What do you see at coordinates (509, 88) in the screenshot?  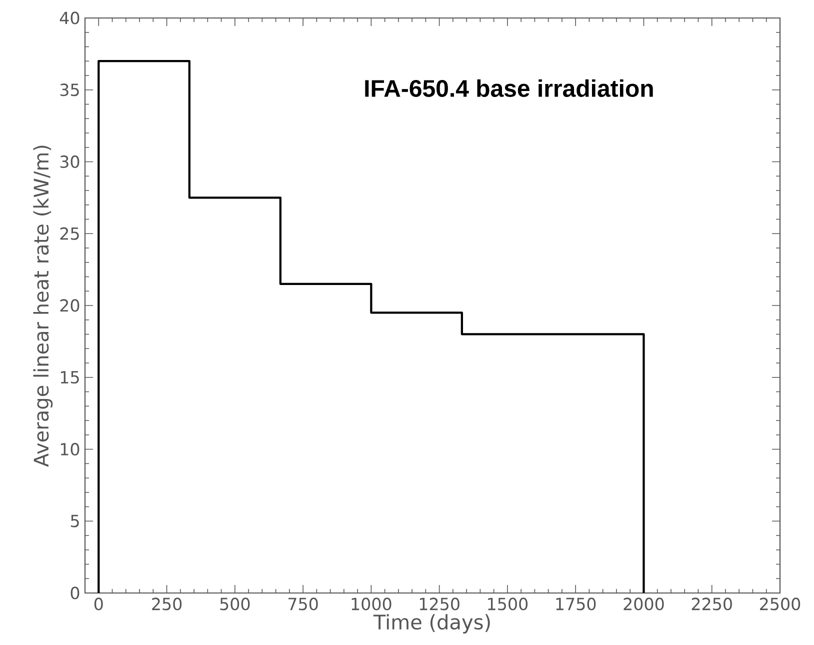 I see `text: IFA-650.4 base irradiation` at bounding box center [509, 88].